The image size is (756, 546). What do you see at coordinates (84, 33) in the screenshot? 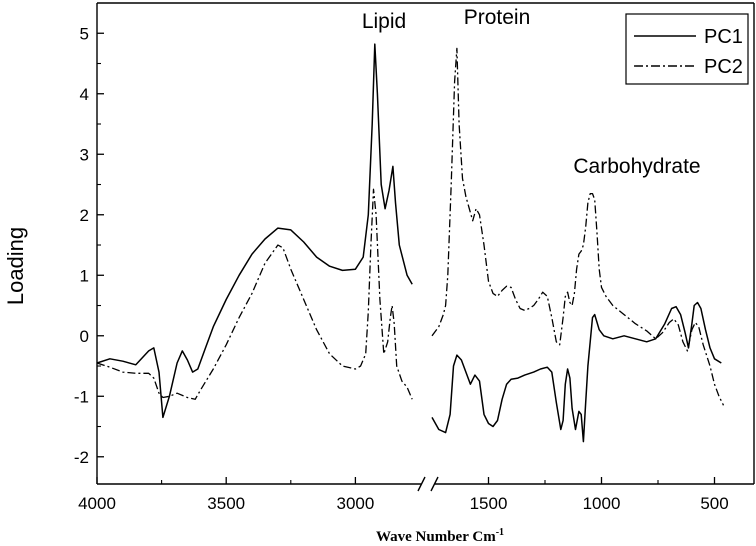
I see `y-tick-label: 5` at bounding box center [84, 33].